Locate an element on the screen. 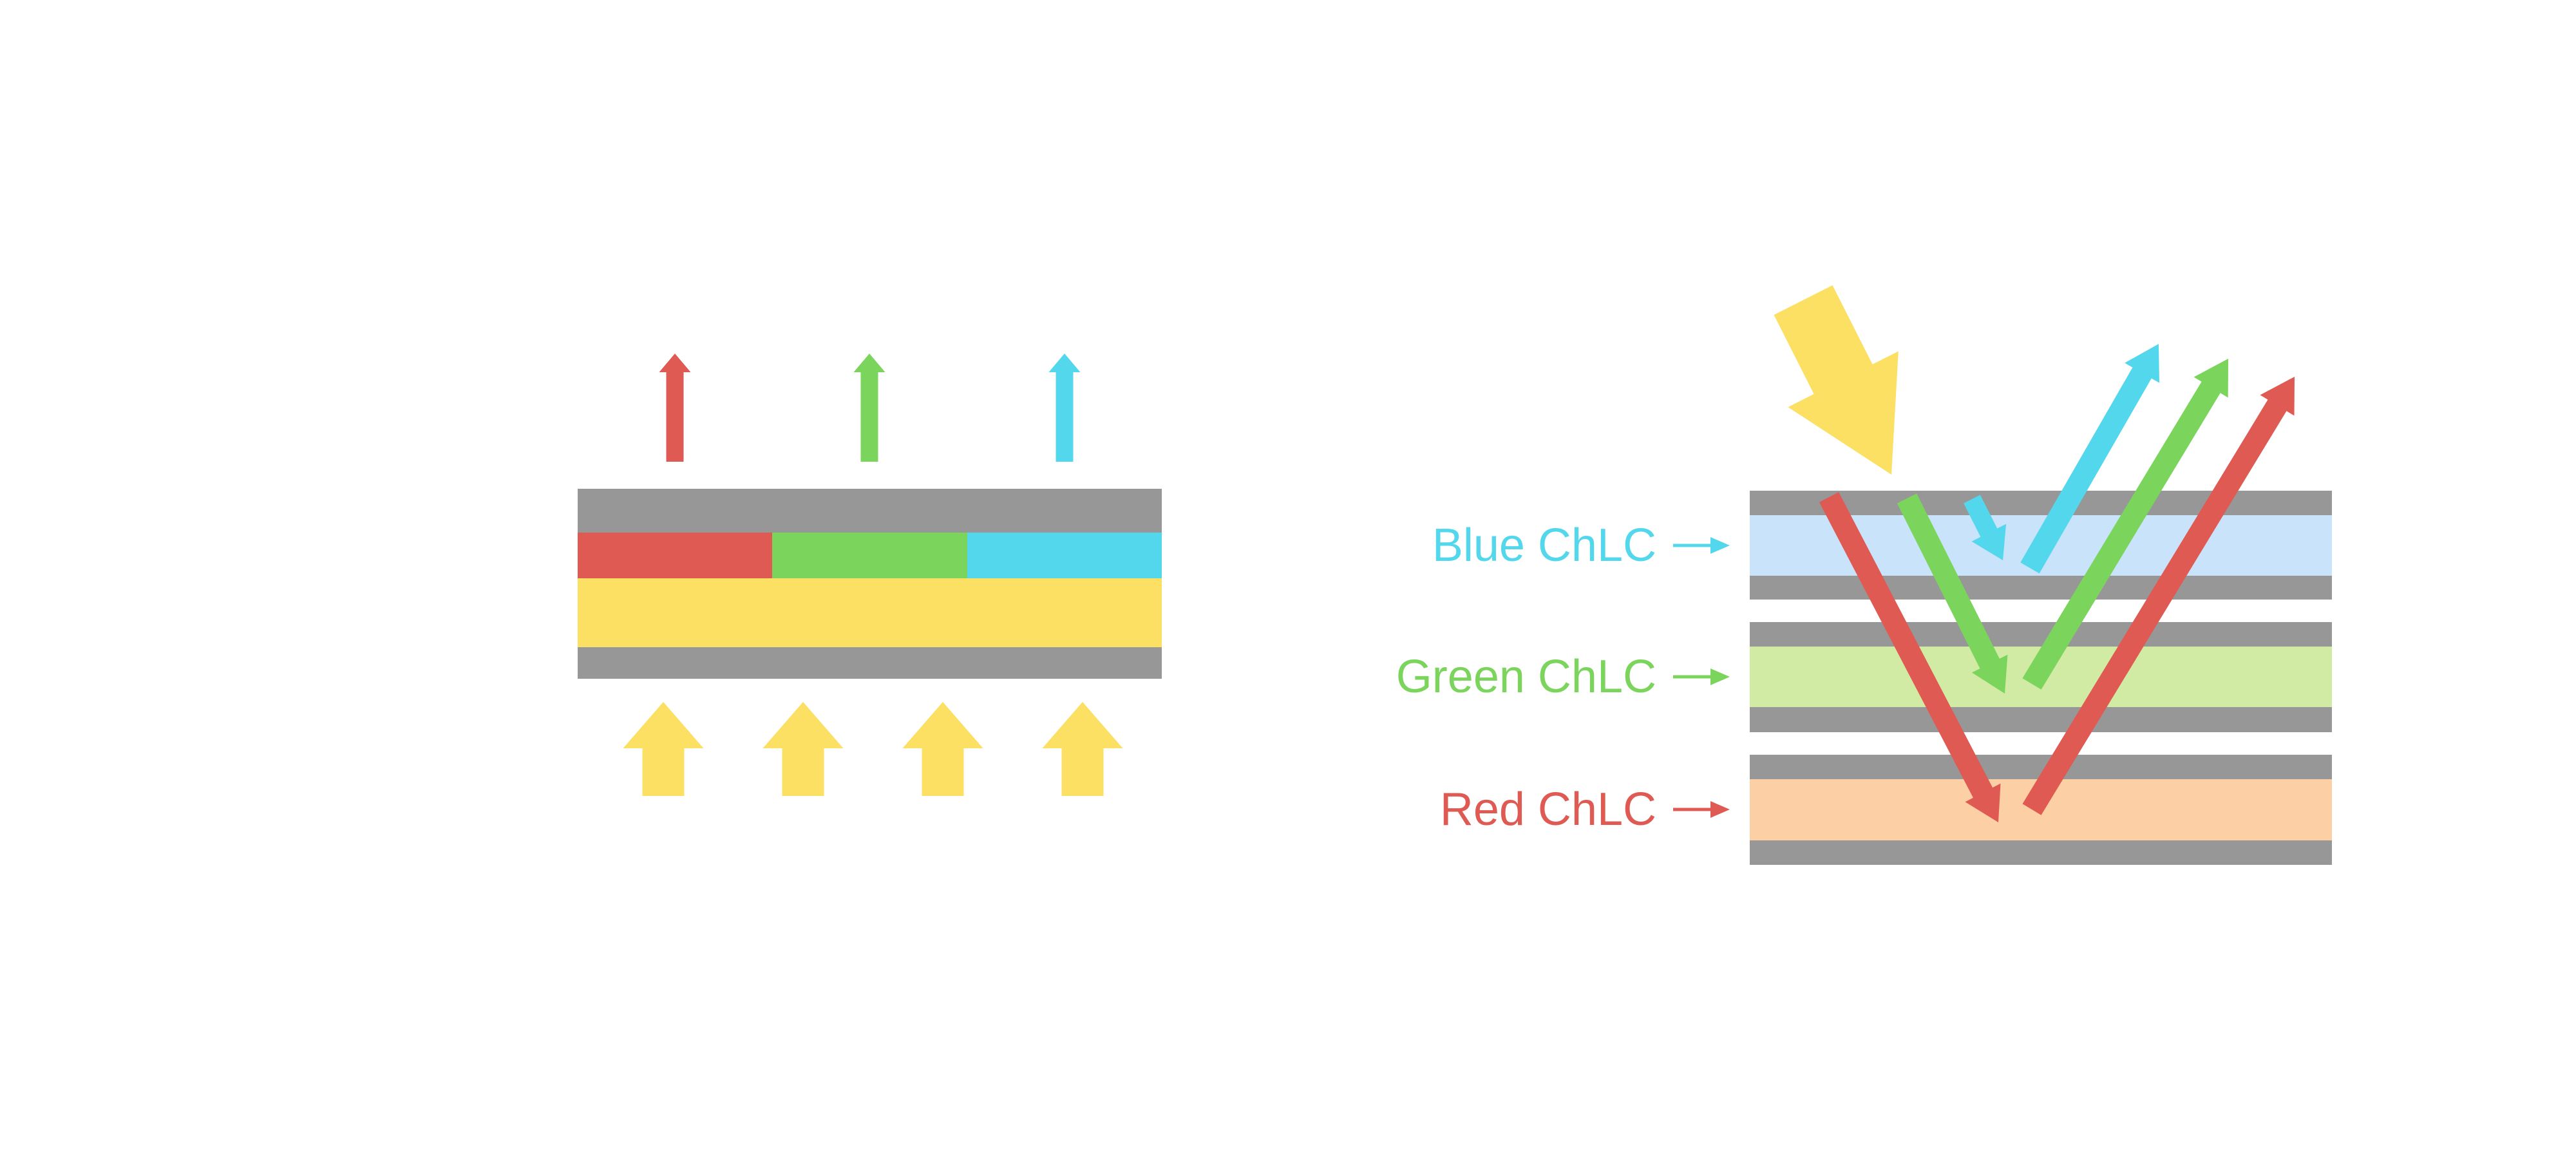  green-light-out-arrow is located at coordinates (870, 408).